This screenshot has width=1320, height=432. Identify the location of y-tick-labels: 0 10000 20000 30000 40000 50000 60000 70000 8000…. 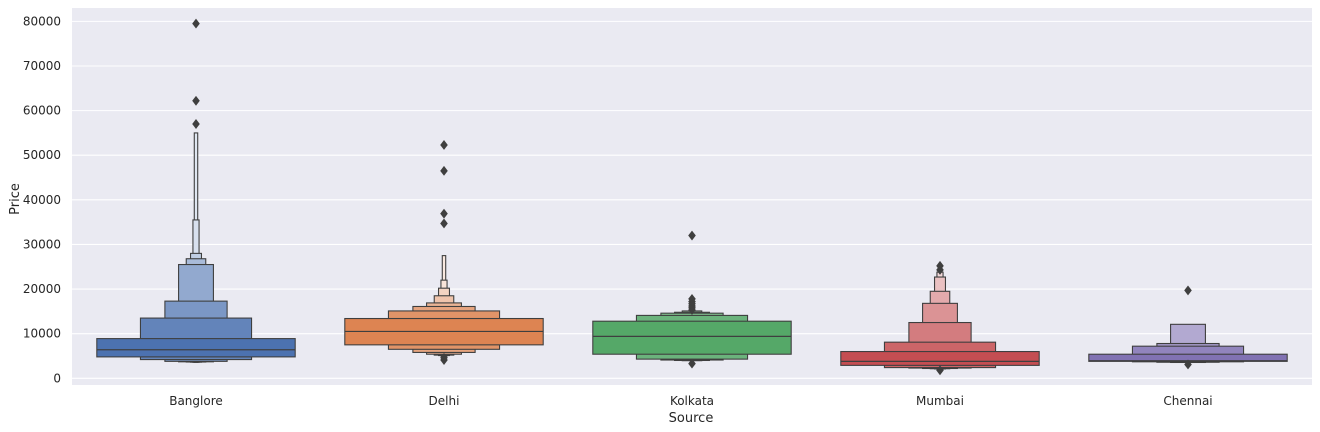
(42, 199).